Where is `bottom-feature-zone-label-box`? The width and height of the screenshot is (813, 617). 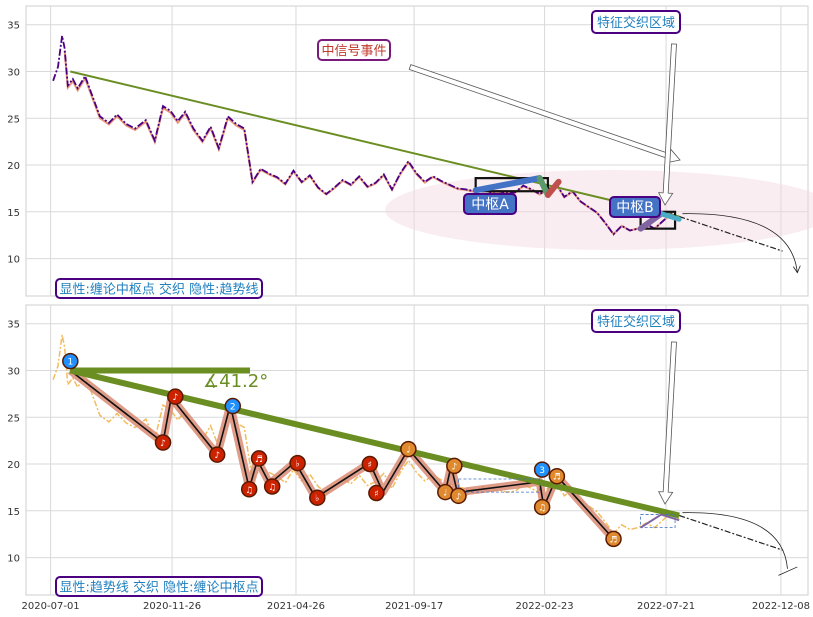 bottom-feature-zone-label-box is located at coordinates (636, 321).